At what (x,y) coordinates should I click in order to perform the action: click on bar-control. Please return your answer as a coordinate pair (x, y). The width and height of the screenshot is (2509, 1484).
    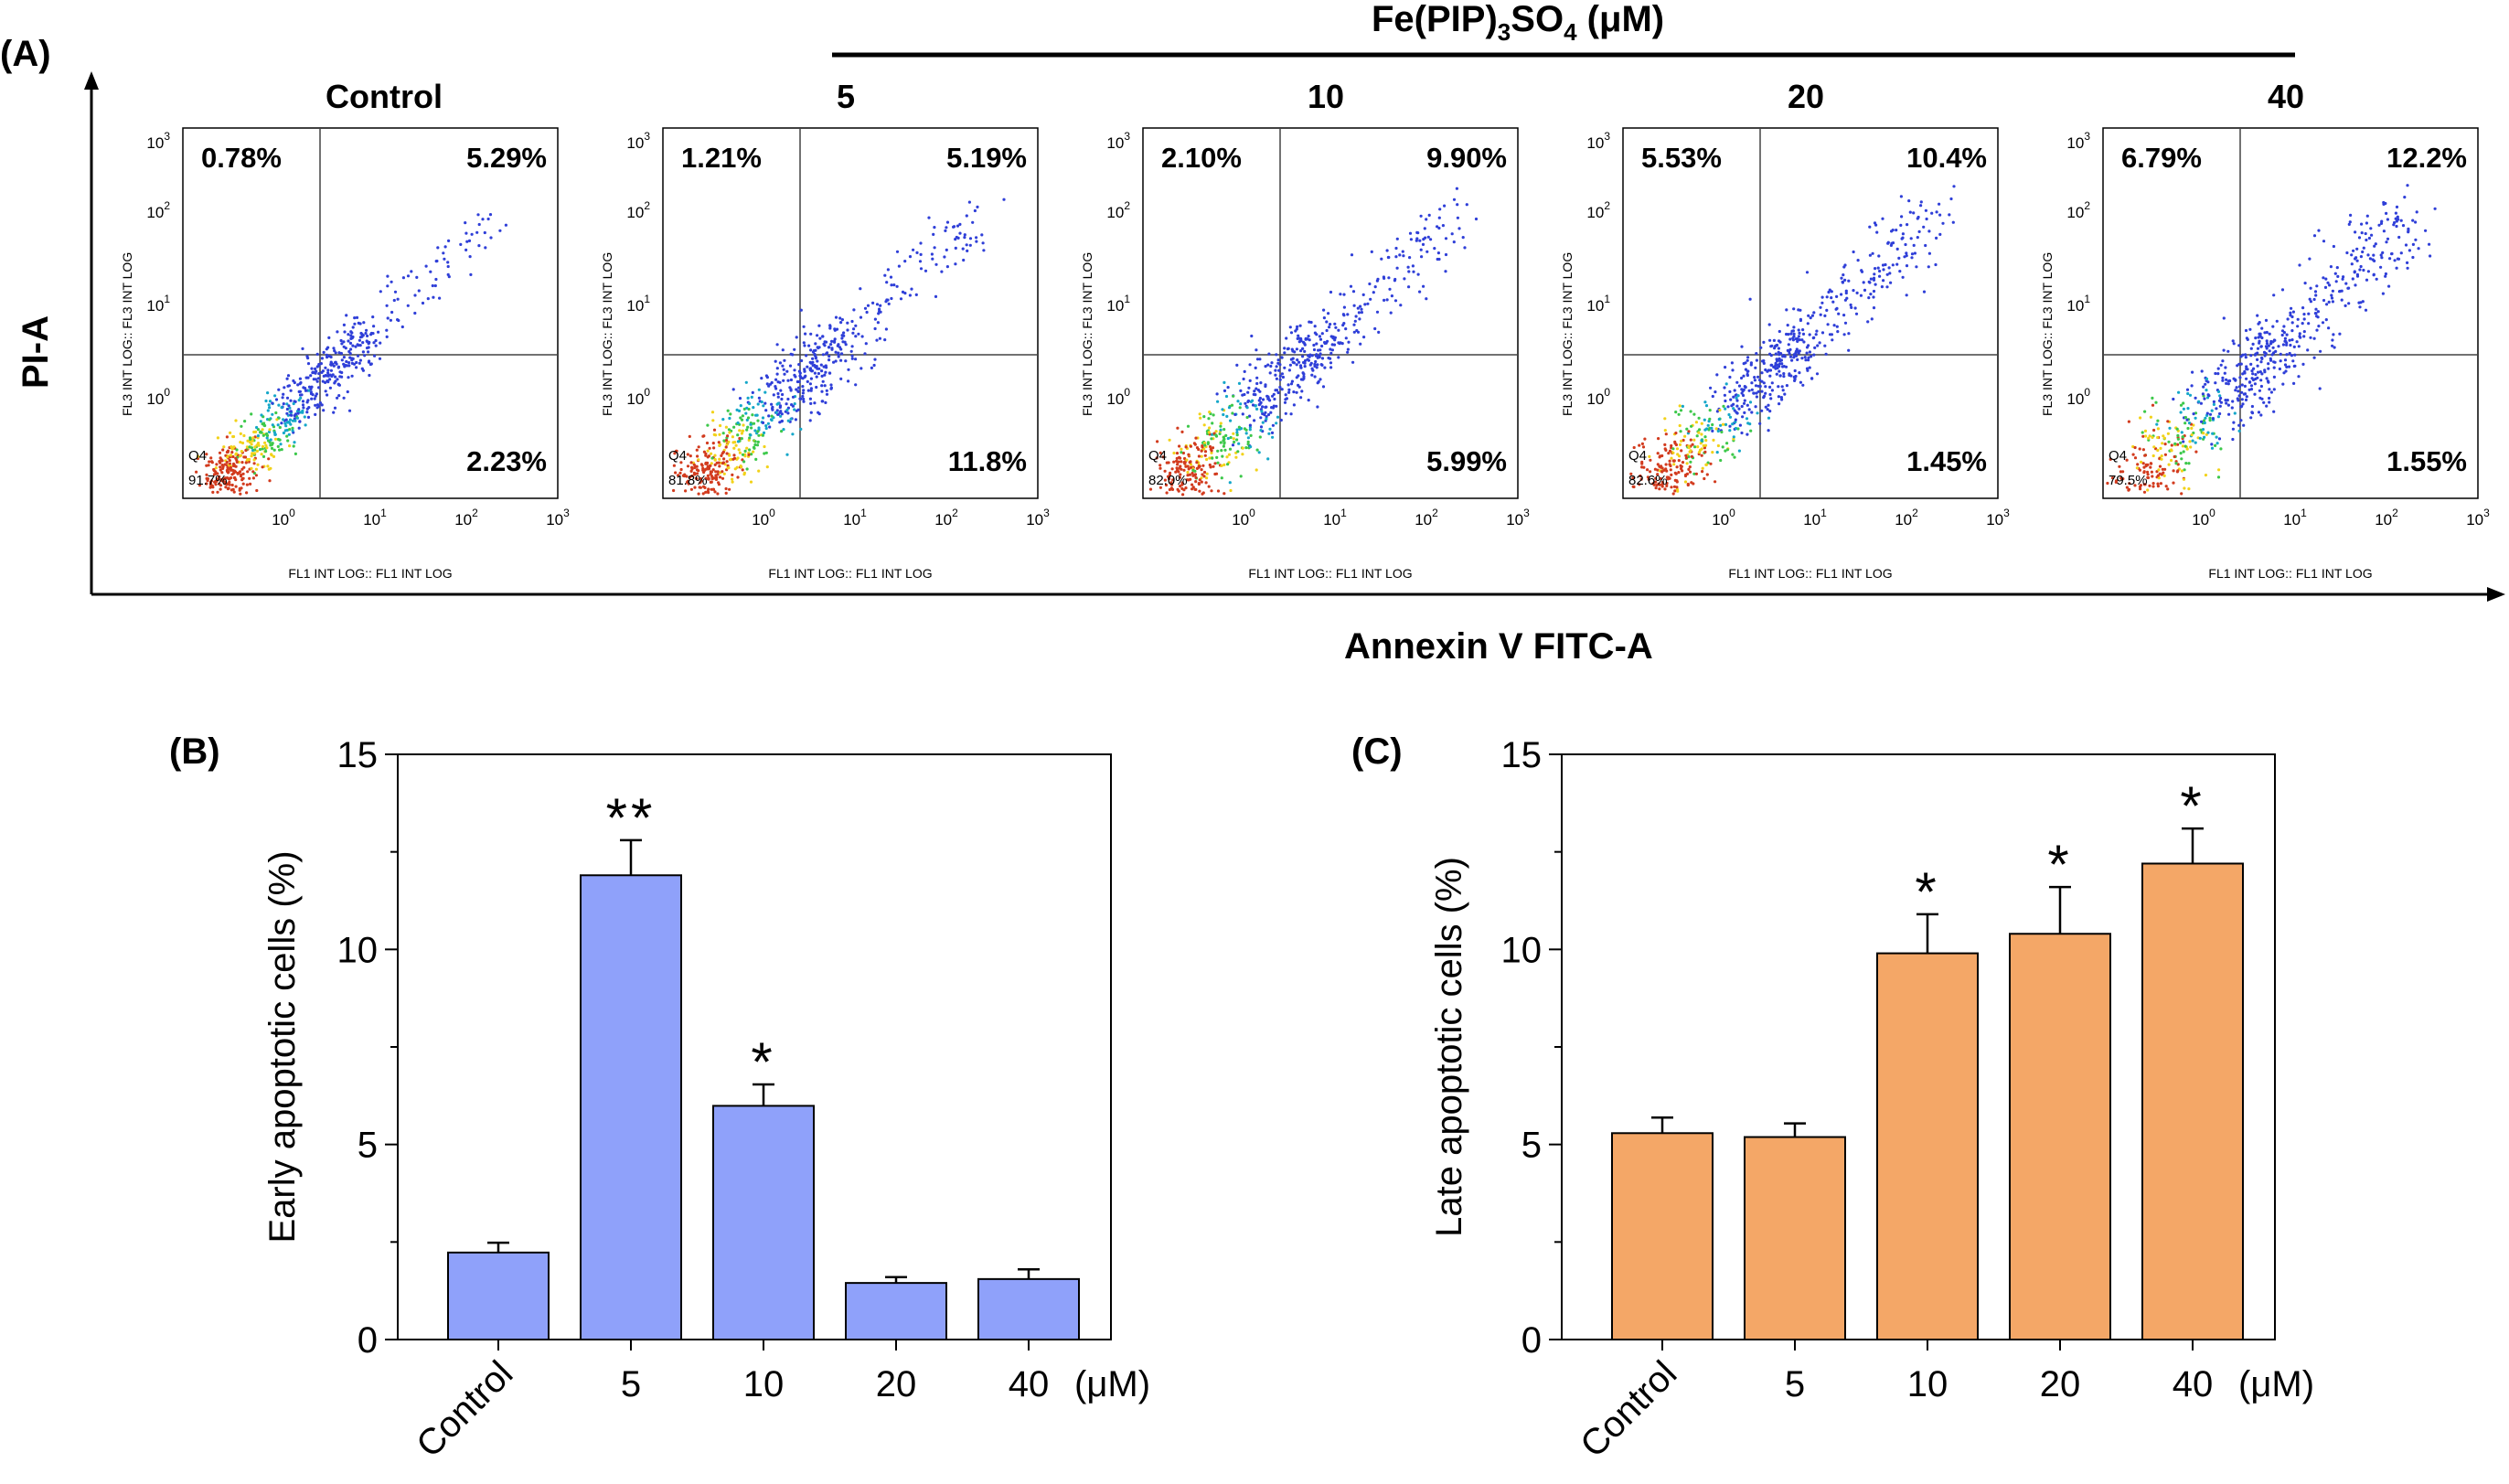
    Looking at the image, I should click on (1662, 1236).